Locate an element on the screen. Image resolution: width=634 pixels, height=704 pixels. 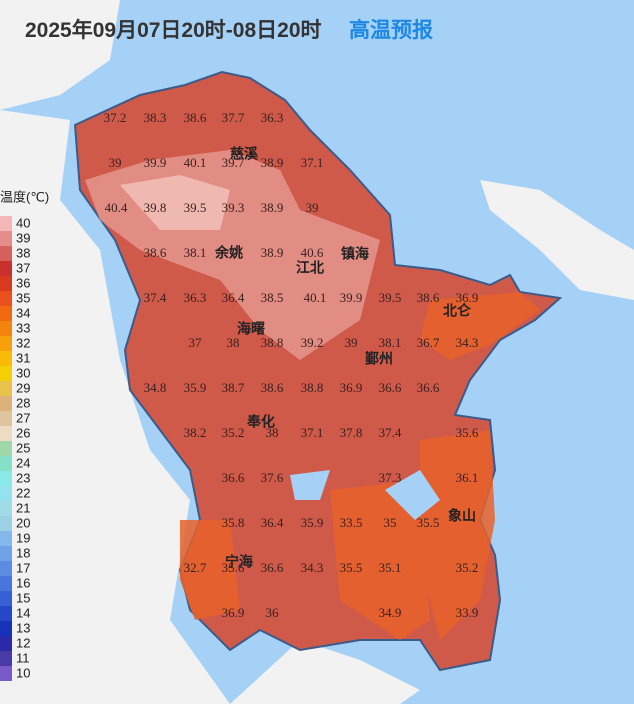
station-value: 39.3 is located at coordinates (233, 207).